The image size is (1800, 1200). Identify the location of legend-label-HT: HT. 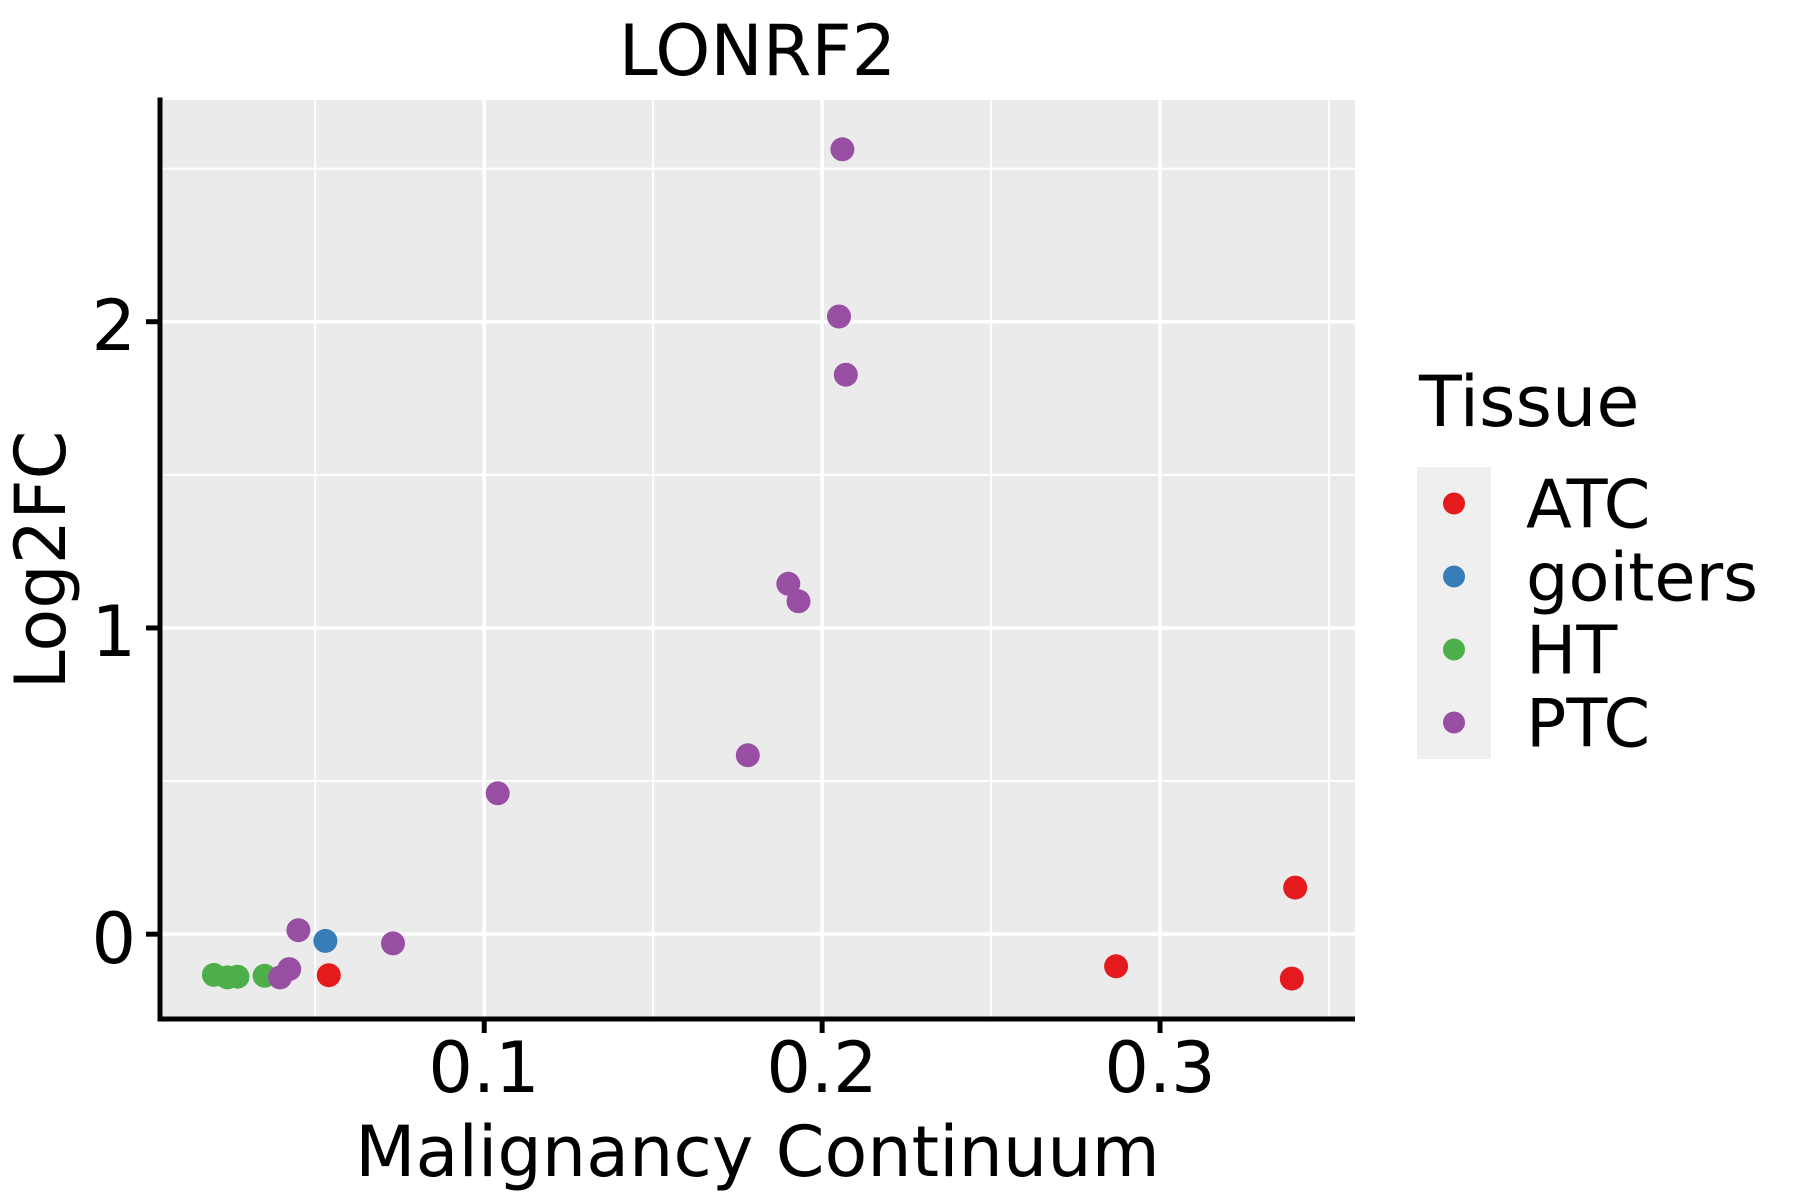
(1572, 651).